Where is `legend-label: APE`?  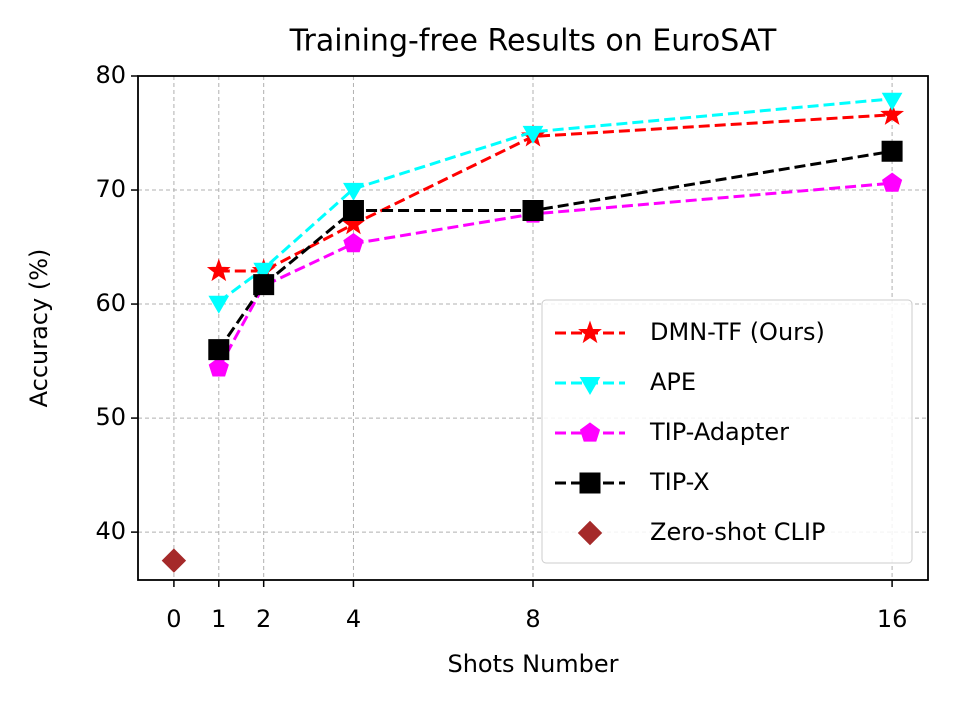 legend-label: APE is located at coordinates (673, 382).